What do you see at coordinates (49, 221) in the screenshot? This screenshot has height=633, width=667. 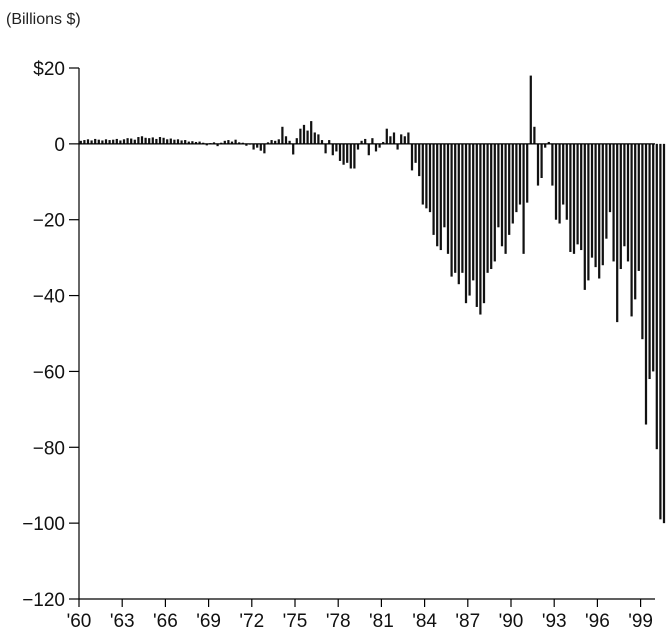 I see `y-tick-label: −20` at bounding box center [49, 221].